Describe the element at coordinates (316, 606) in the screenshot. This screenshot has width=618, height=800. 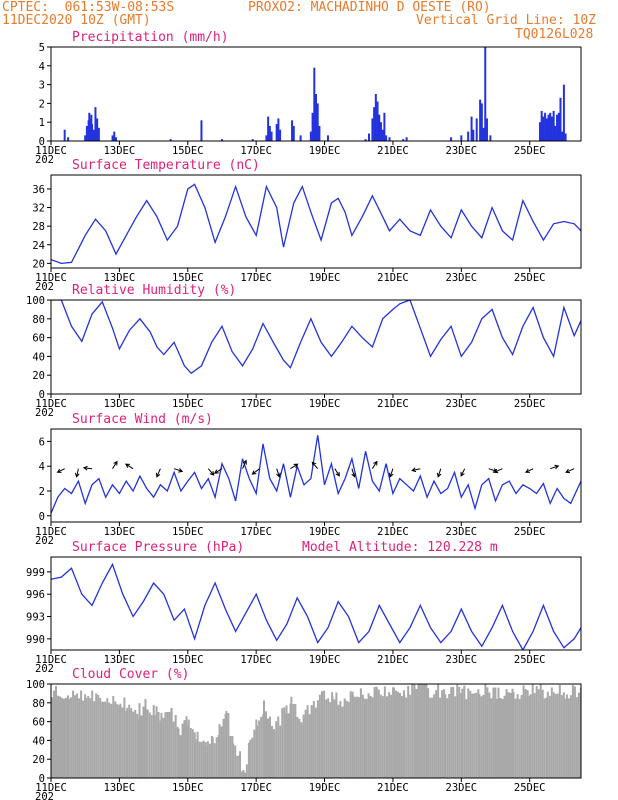
I see `press-series-line` at that location.